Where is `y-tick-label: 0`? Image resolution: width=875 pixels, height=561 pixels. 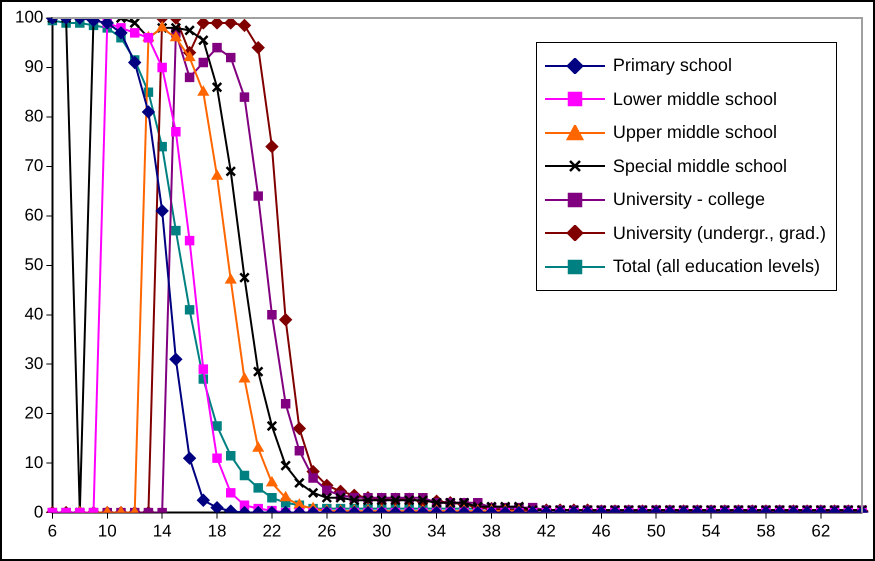 y-tick-label: 0 is located at coordinates (39, 512).